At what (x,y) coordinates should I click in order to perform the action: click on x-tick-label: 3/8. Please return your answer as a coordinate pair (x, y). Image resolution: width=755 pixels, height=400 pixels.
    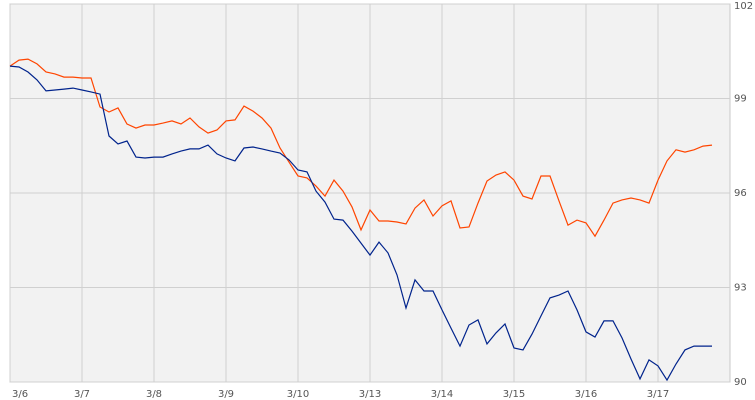
    Looking at the image, I should click on (154, 394).